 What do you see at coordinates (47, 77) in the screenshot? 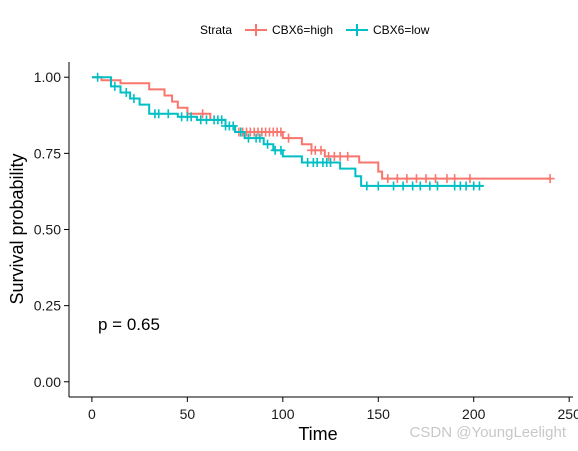
I see `y-tick-label: 1.00` at bounding box center [47, 77].